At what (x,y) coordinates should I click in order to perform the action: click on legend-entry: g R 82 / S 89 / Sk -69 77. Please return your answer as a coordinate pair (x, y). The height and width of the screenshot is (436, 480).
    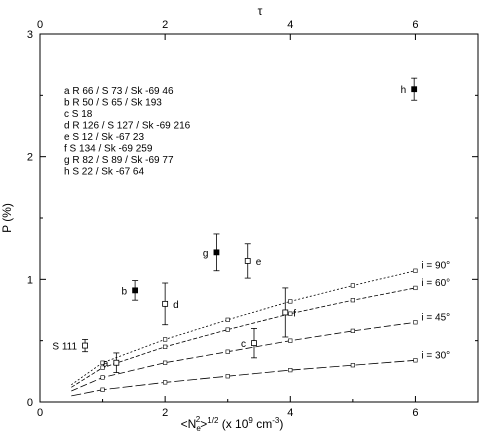
    Looking at the image, I should click on (119, 160).